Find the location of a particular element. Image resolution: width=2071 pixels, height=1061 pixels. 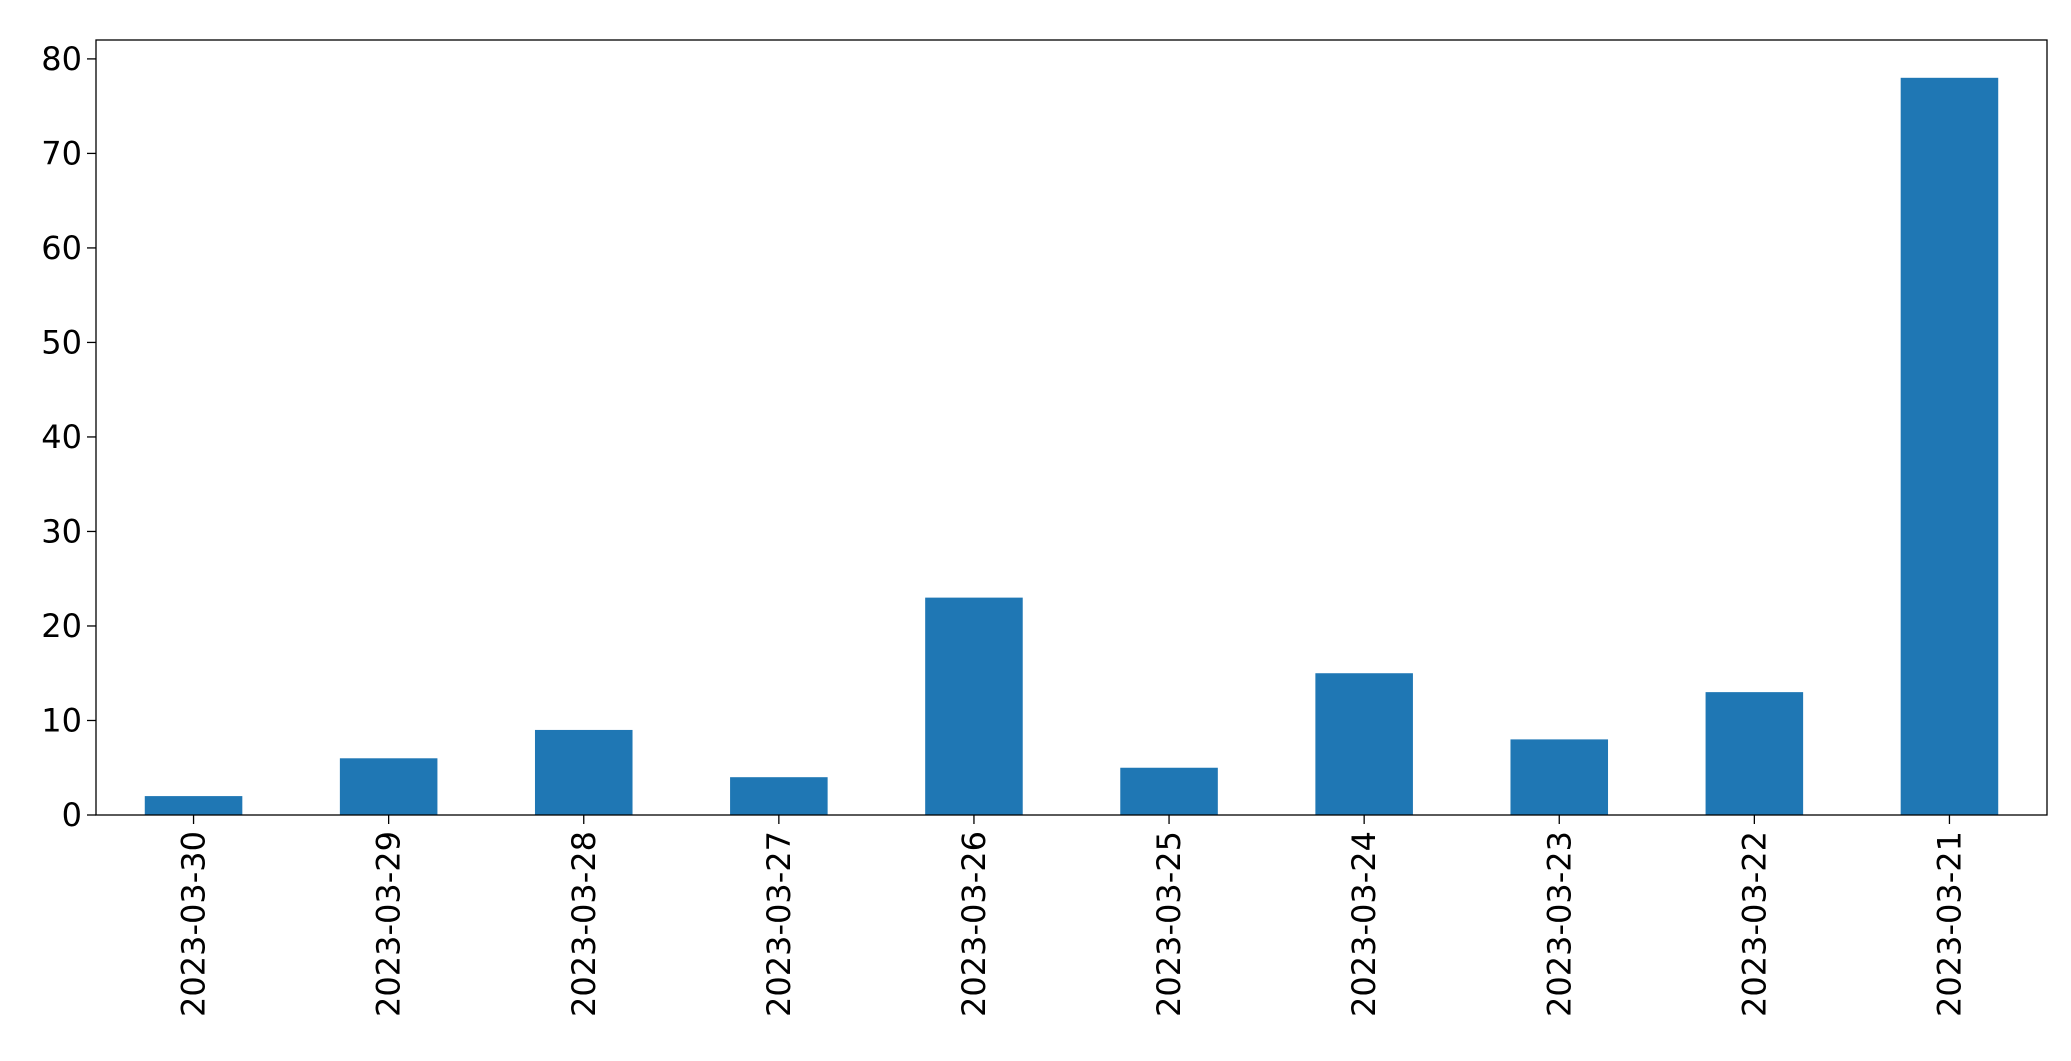

y-tick-label: 80 is located at coordinates (61, 59).